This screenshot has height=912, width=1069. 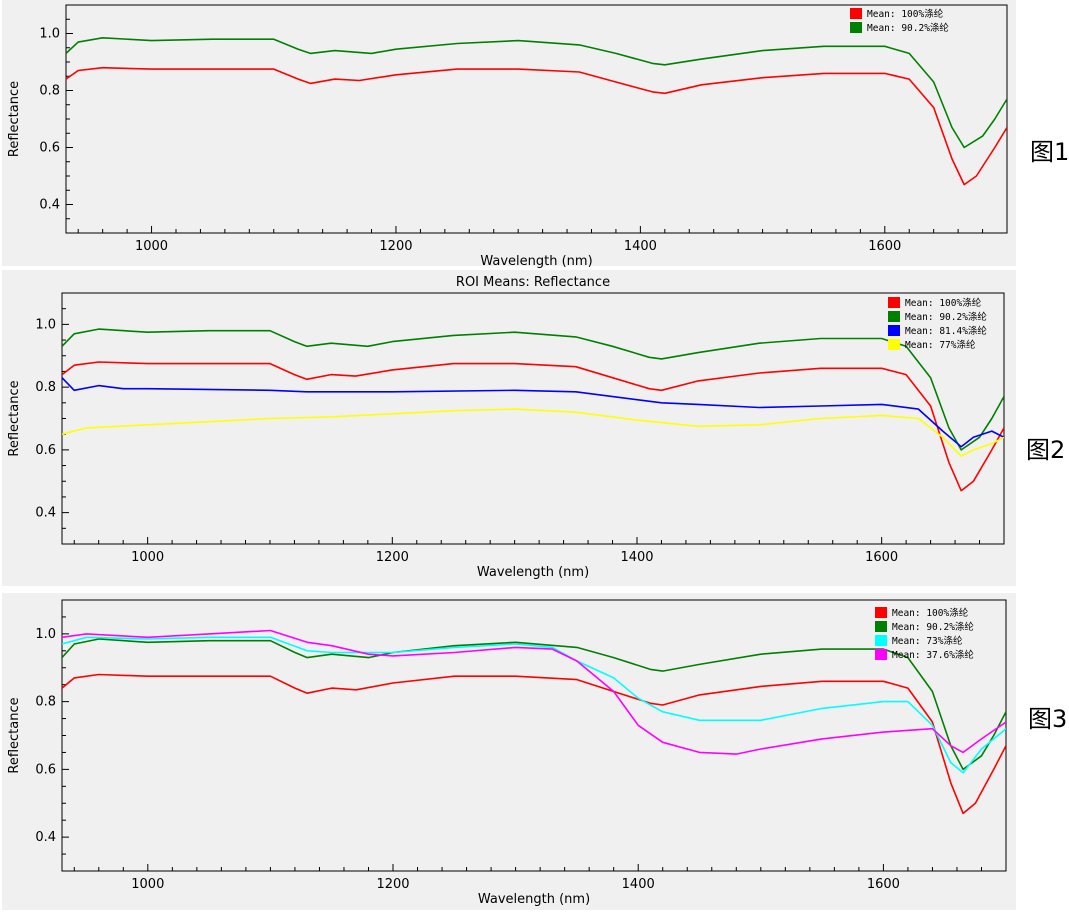 I want to click on legend-label: Mean: 73%涤纶, so click(x=927, y=641).